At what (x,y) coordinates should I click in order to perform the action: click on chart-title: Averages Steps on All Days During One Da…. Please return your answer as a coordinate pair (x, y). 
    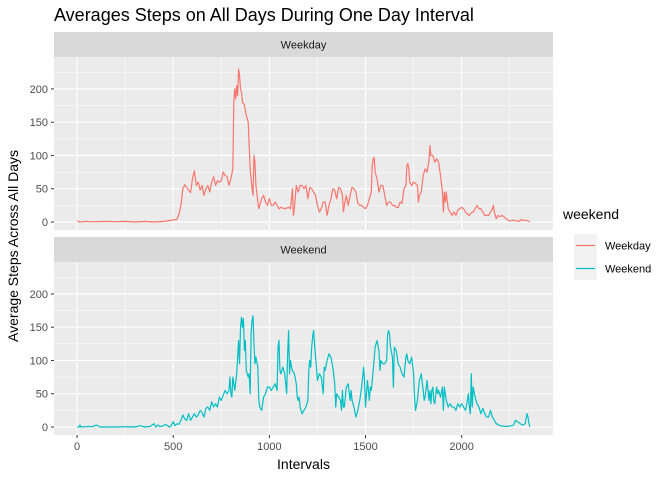
    Looking at the image, I should click on (264, 15).